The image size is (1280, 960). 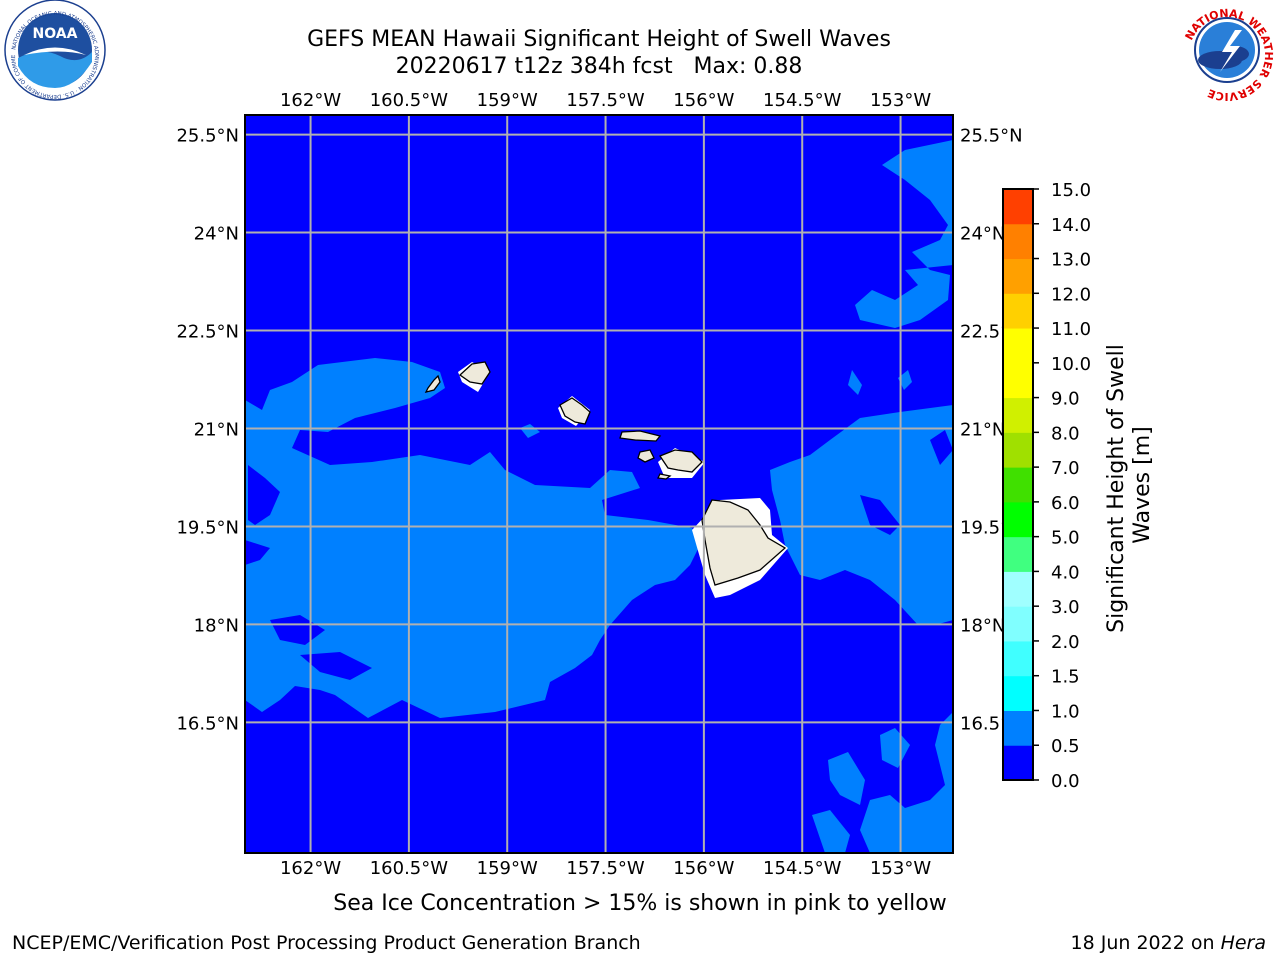 I want to click on colorbar-tick-label: 0.5, so click(x=1065, y=746).